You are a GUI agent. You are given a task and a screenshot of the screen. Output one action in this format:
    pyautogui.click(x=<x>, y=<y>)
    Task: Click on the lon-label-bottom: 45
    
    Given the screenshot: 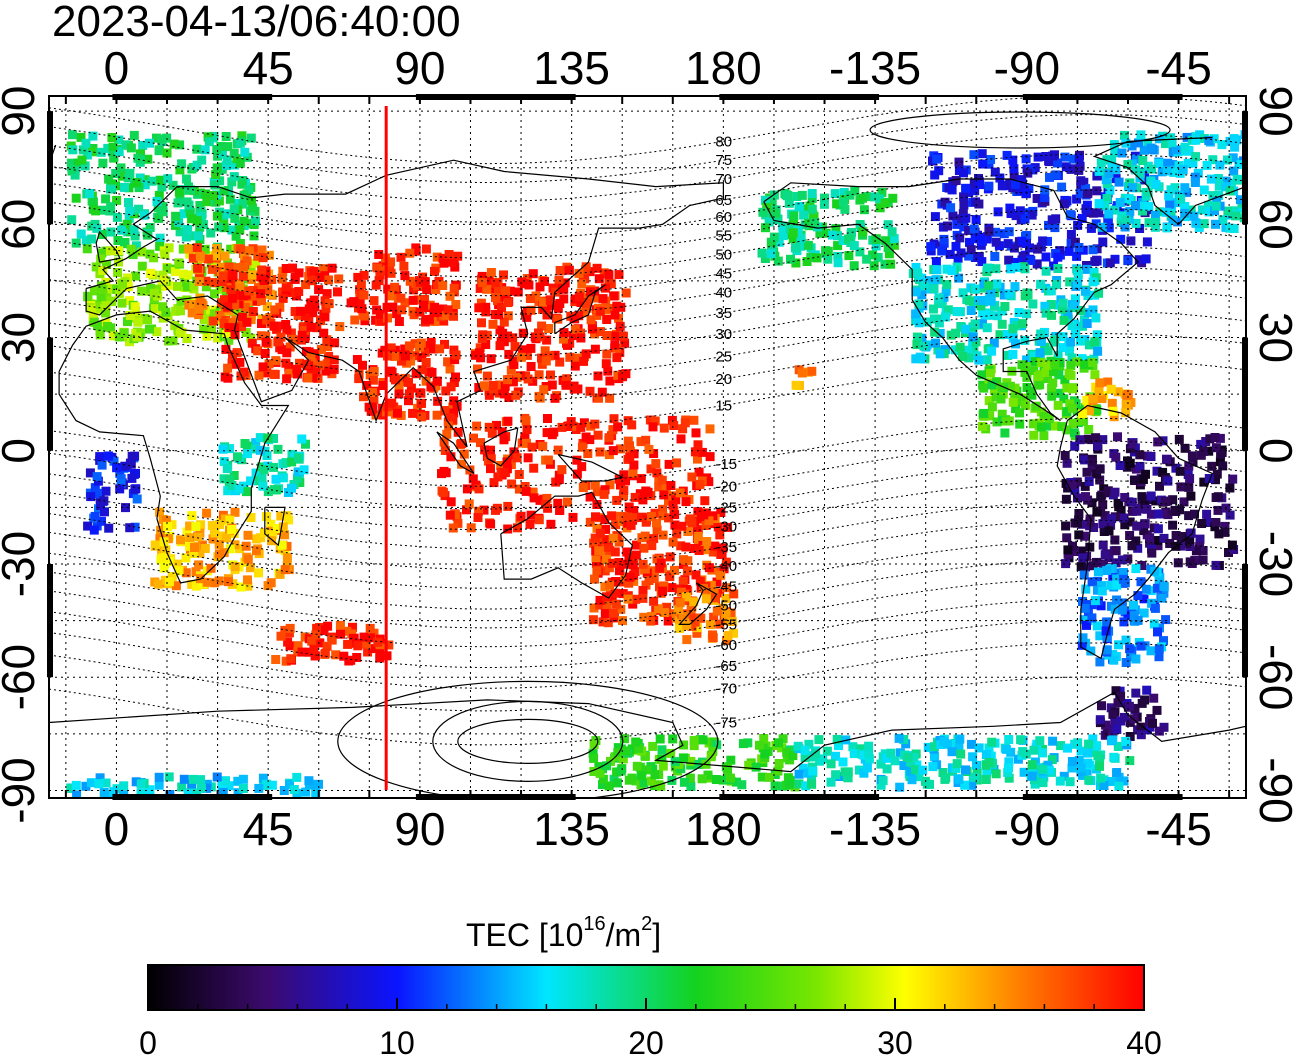 What is the action you would take?
    pyautogui.click(x=268, y=829)
    